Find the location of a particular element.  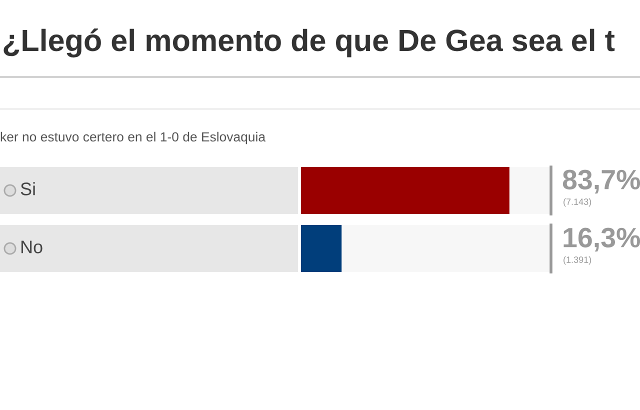

chart-title: ¿Llegó el momento de que De Gea sea el t is located at coordinates (309, 43).